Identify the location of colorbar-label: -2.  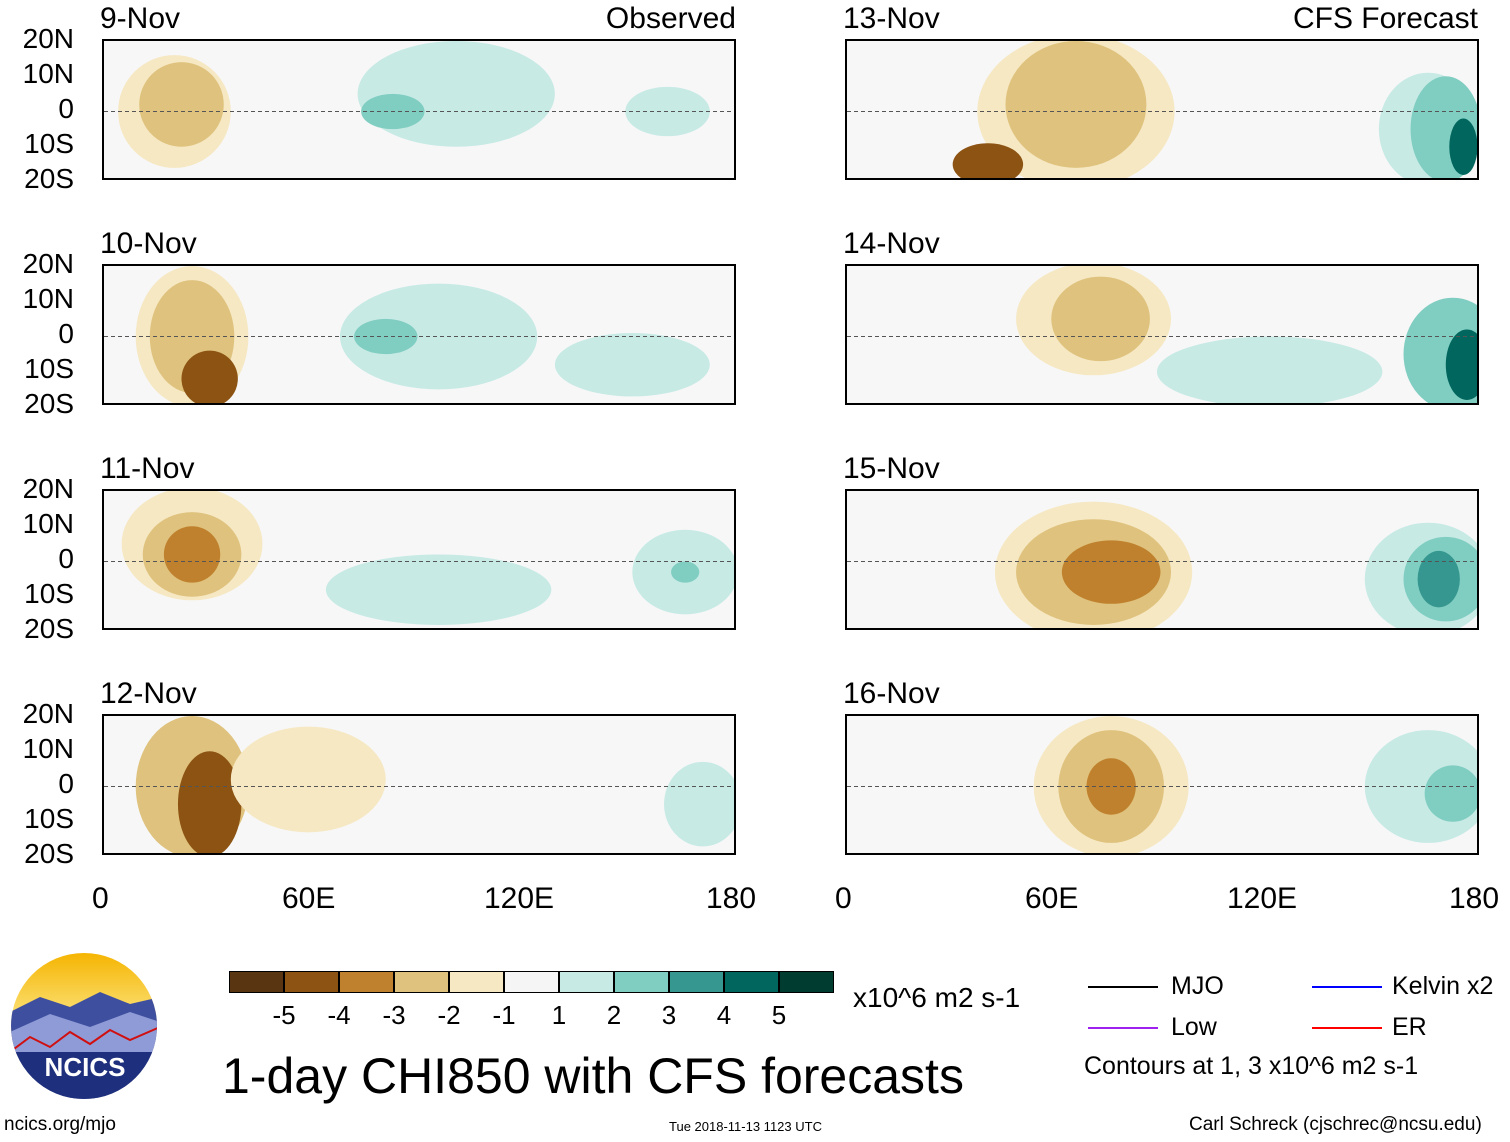
(449, 1015).